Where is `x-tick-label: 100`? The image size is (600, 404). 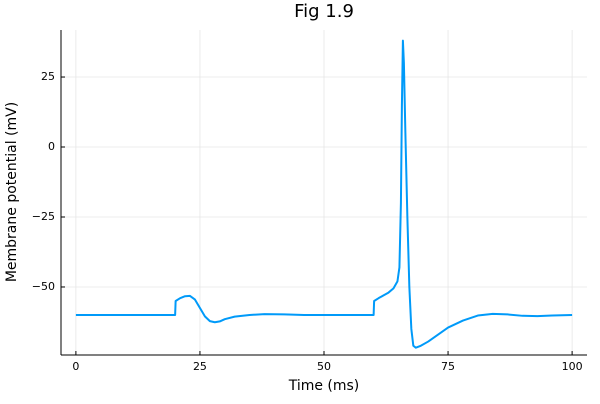
x-tick-label: 100 is located at coordinates (572, 366).